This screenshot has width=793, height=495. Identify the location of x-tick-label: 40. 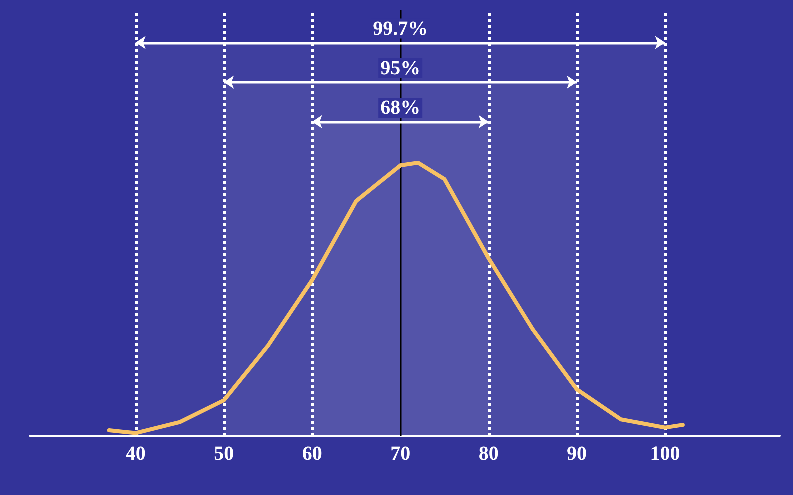
(136, 454).